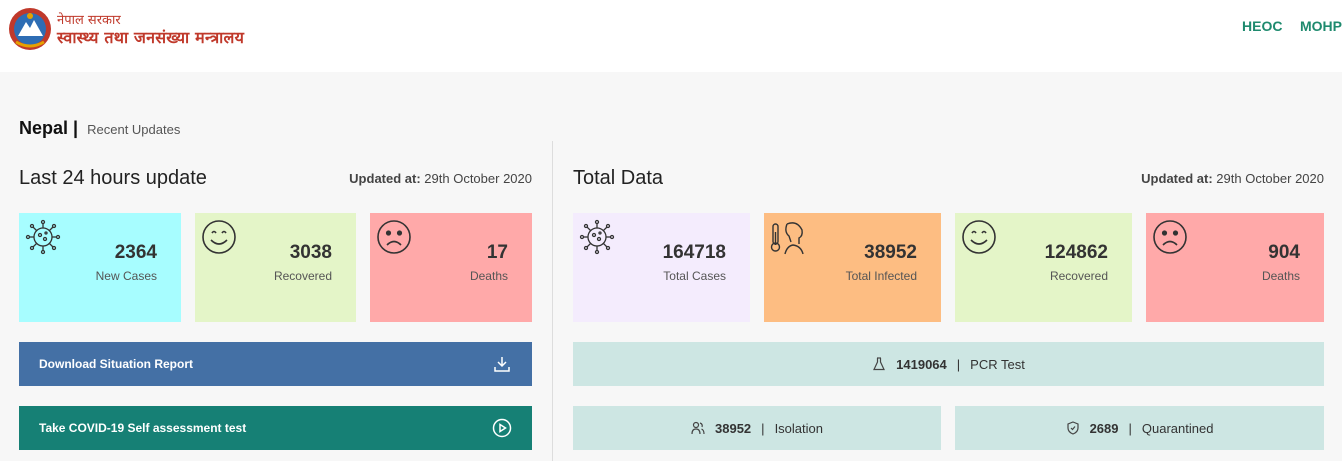 The image size is (1342, 461). I want to click on total-recovered-label: Recovered, so click(1078, 276).